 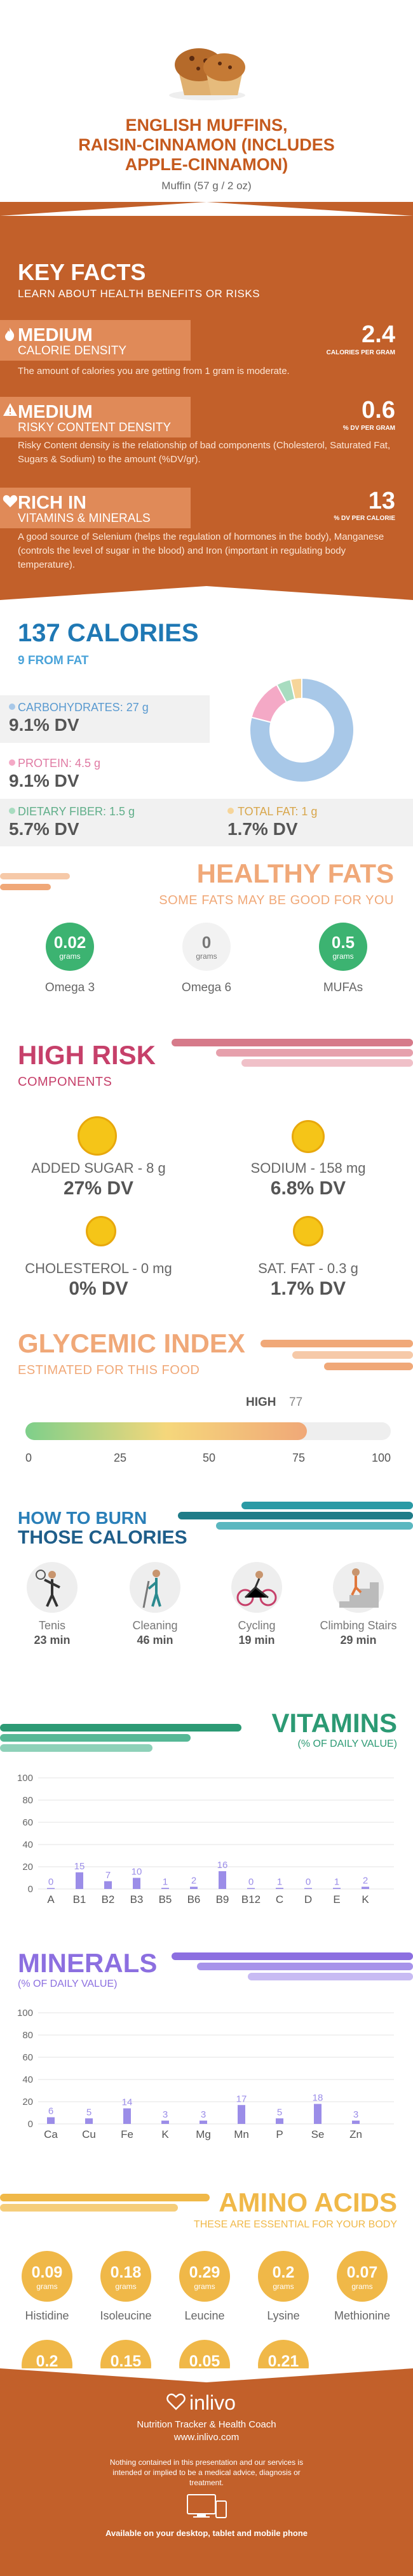 What do you see at coordinates (358, 1640) in the screenshot?
I see `burn-time: 29 min` at bounding box center [358, 1640].